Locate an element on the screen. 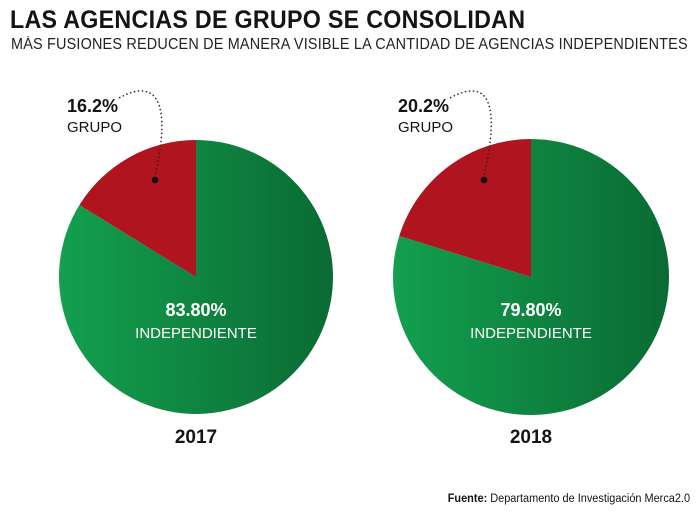 Image resolution: width=700 pixels, height=518 pixels. slice-grupo-2017 is located at coordinates (137, 208).